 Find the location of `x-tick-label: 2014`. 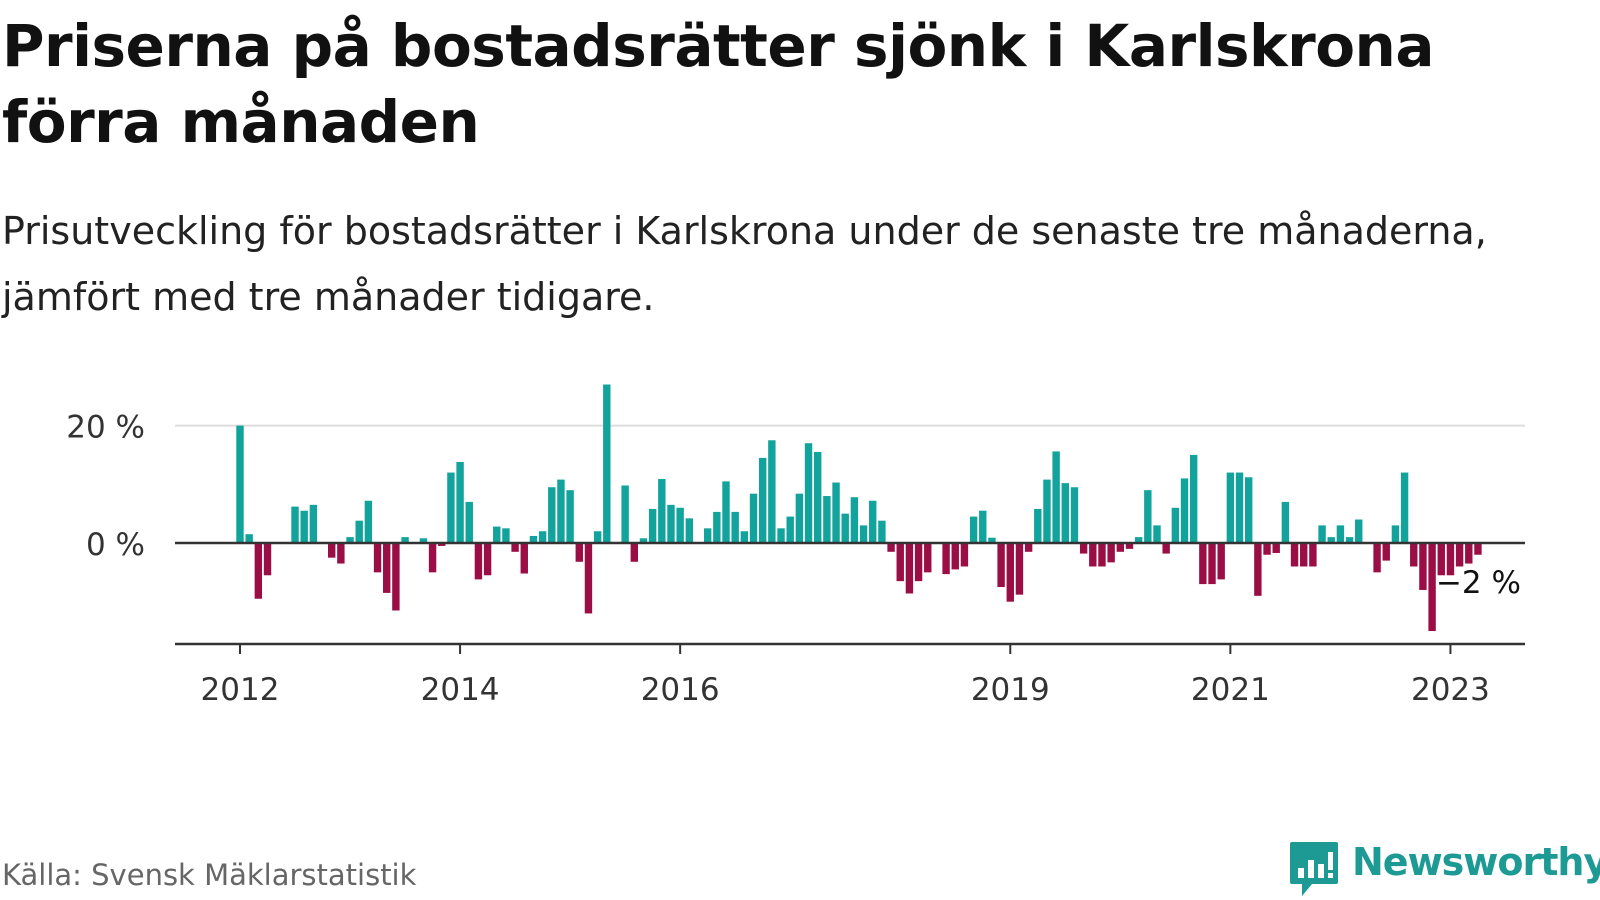

x-tick-label: 2014 is located at coordinates (460, 690).